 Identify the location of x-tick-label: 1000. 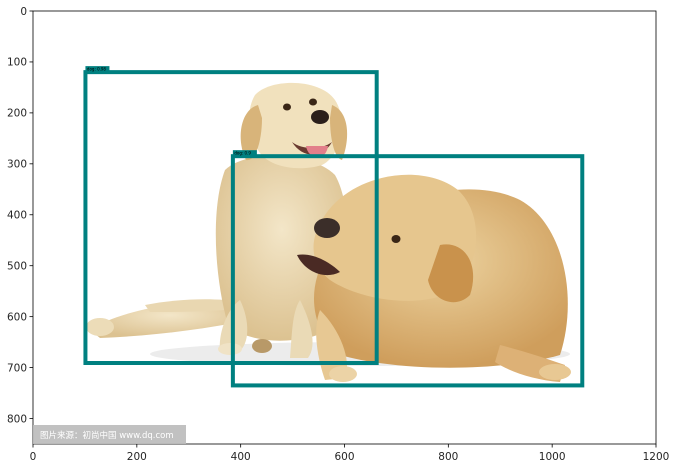
(552, 457).